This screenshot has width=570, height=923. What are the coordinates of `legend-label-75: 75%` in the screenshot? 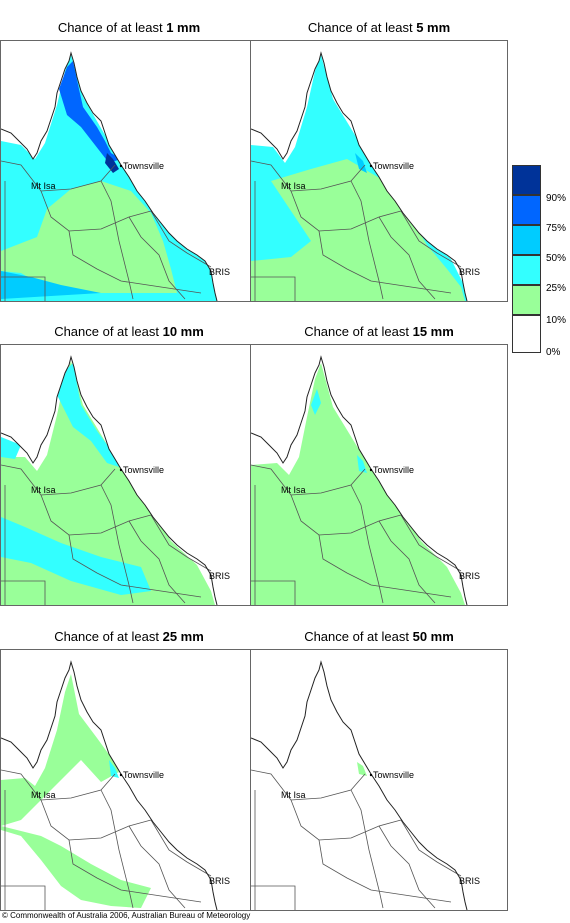 It's located at (556, 228).